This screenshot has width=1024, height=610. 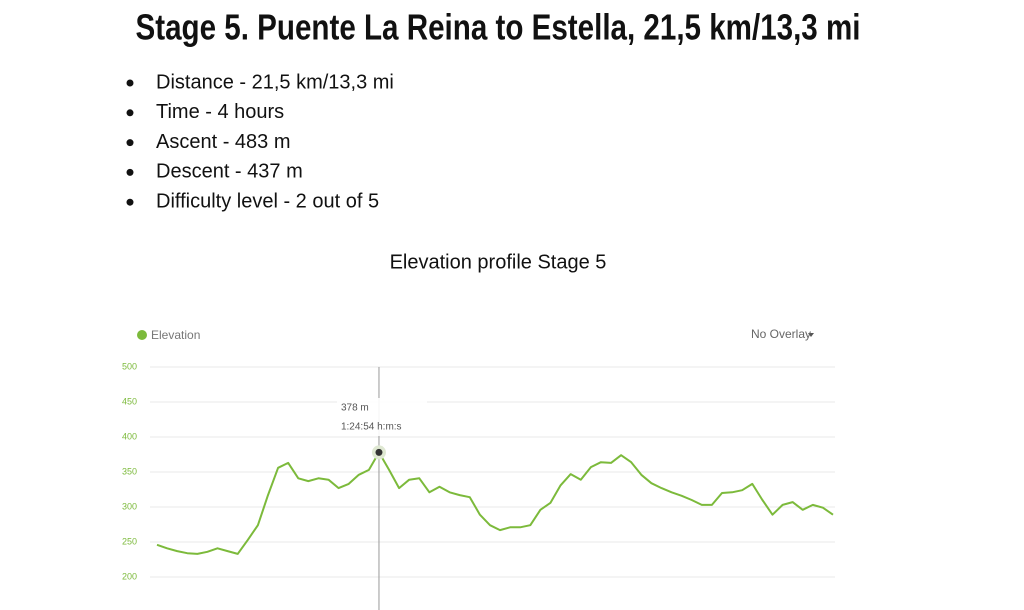 I want to click on y-tick-label: 450, so click(x=129, y=401).